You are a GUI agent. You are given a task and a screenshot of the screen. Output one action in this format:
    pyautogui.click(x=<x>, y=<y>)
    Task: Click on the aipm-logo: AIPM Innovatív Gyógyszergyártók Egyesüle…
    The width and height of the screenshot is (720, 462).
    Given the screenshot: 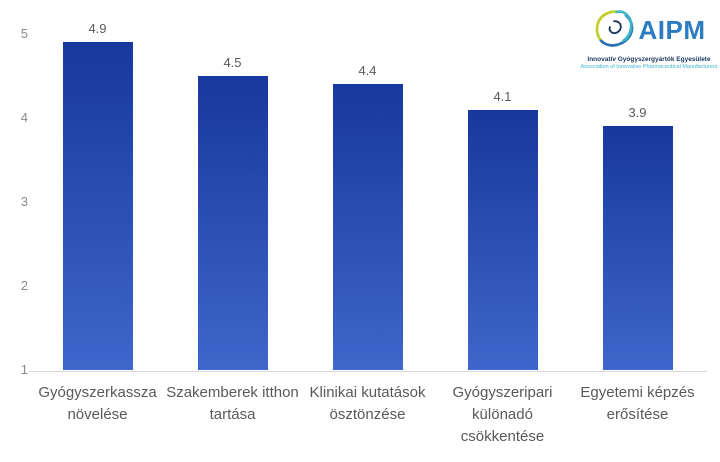 What is the action you would take?
    pyautogui.click(x=649, y=38)
    